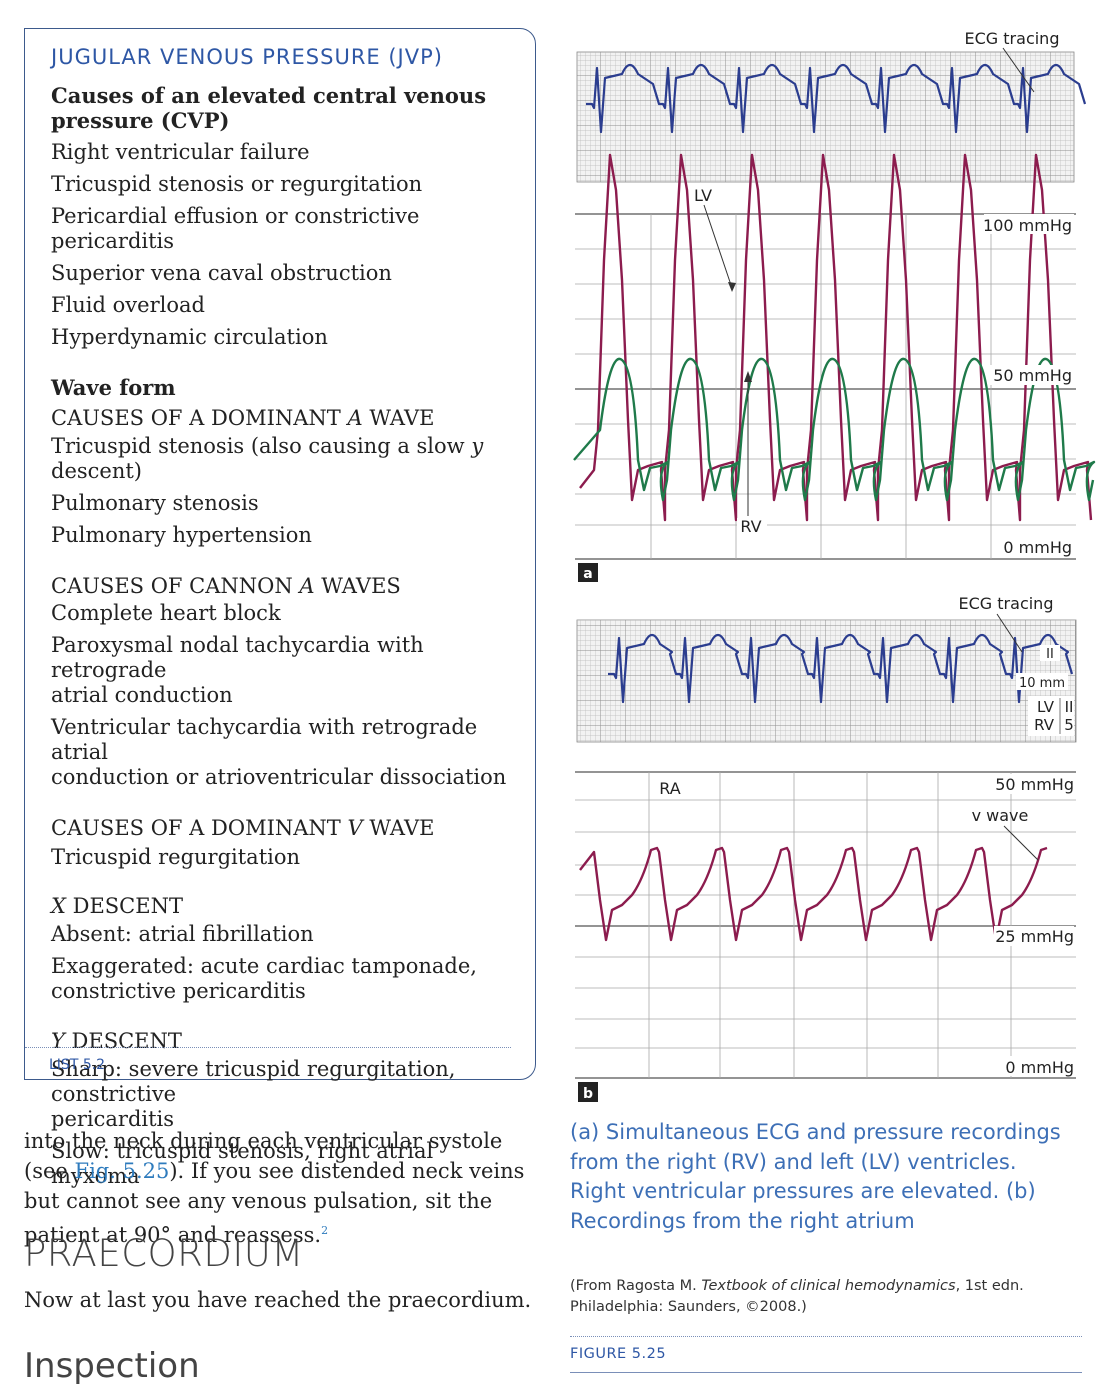 Image resolution: width=1116 pixels, height=1386 pixels. I want to click on x-descent-heading: X DESCENT, so click(117, 906).